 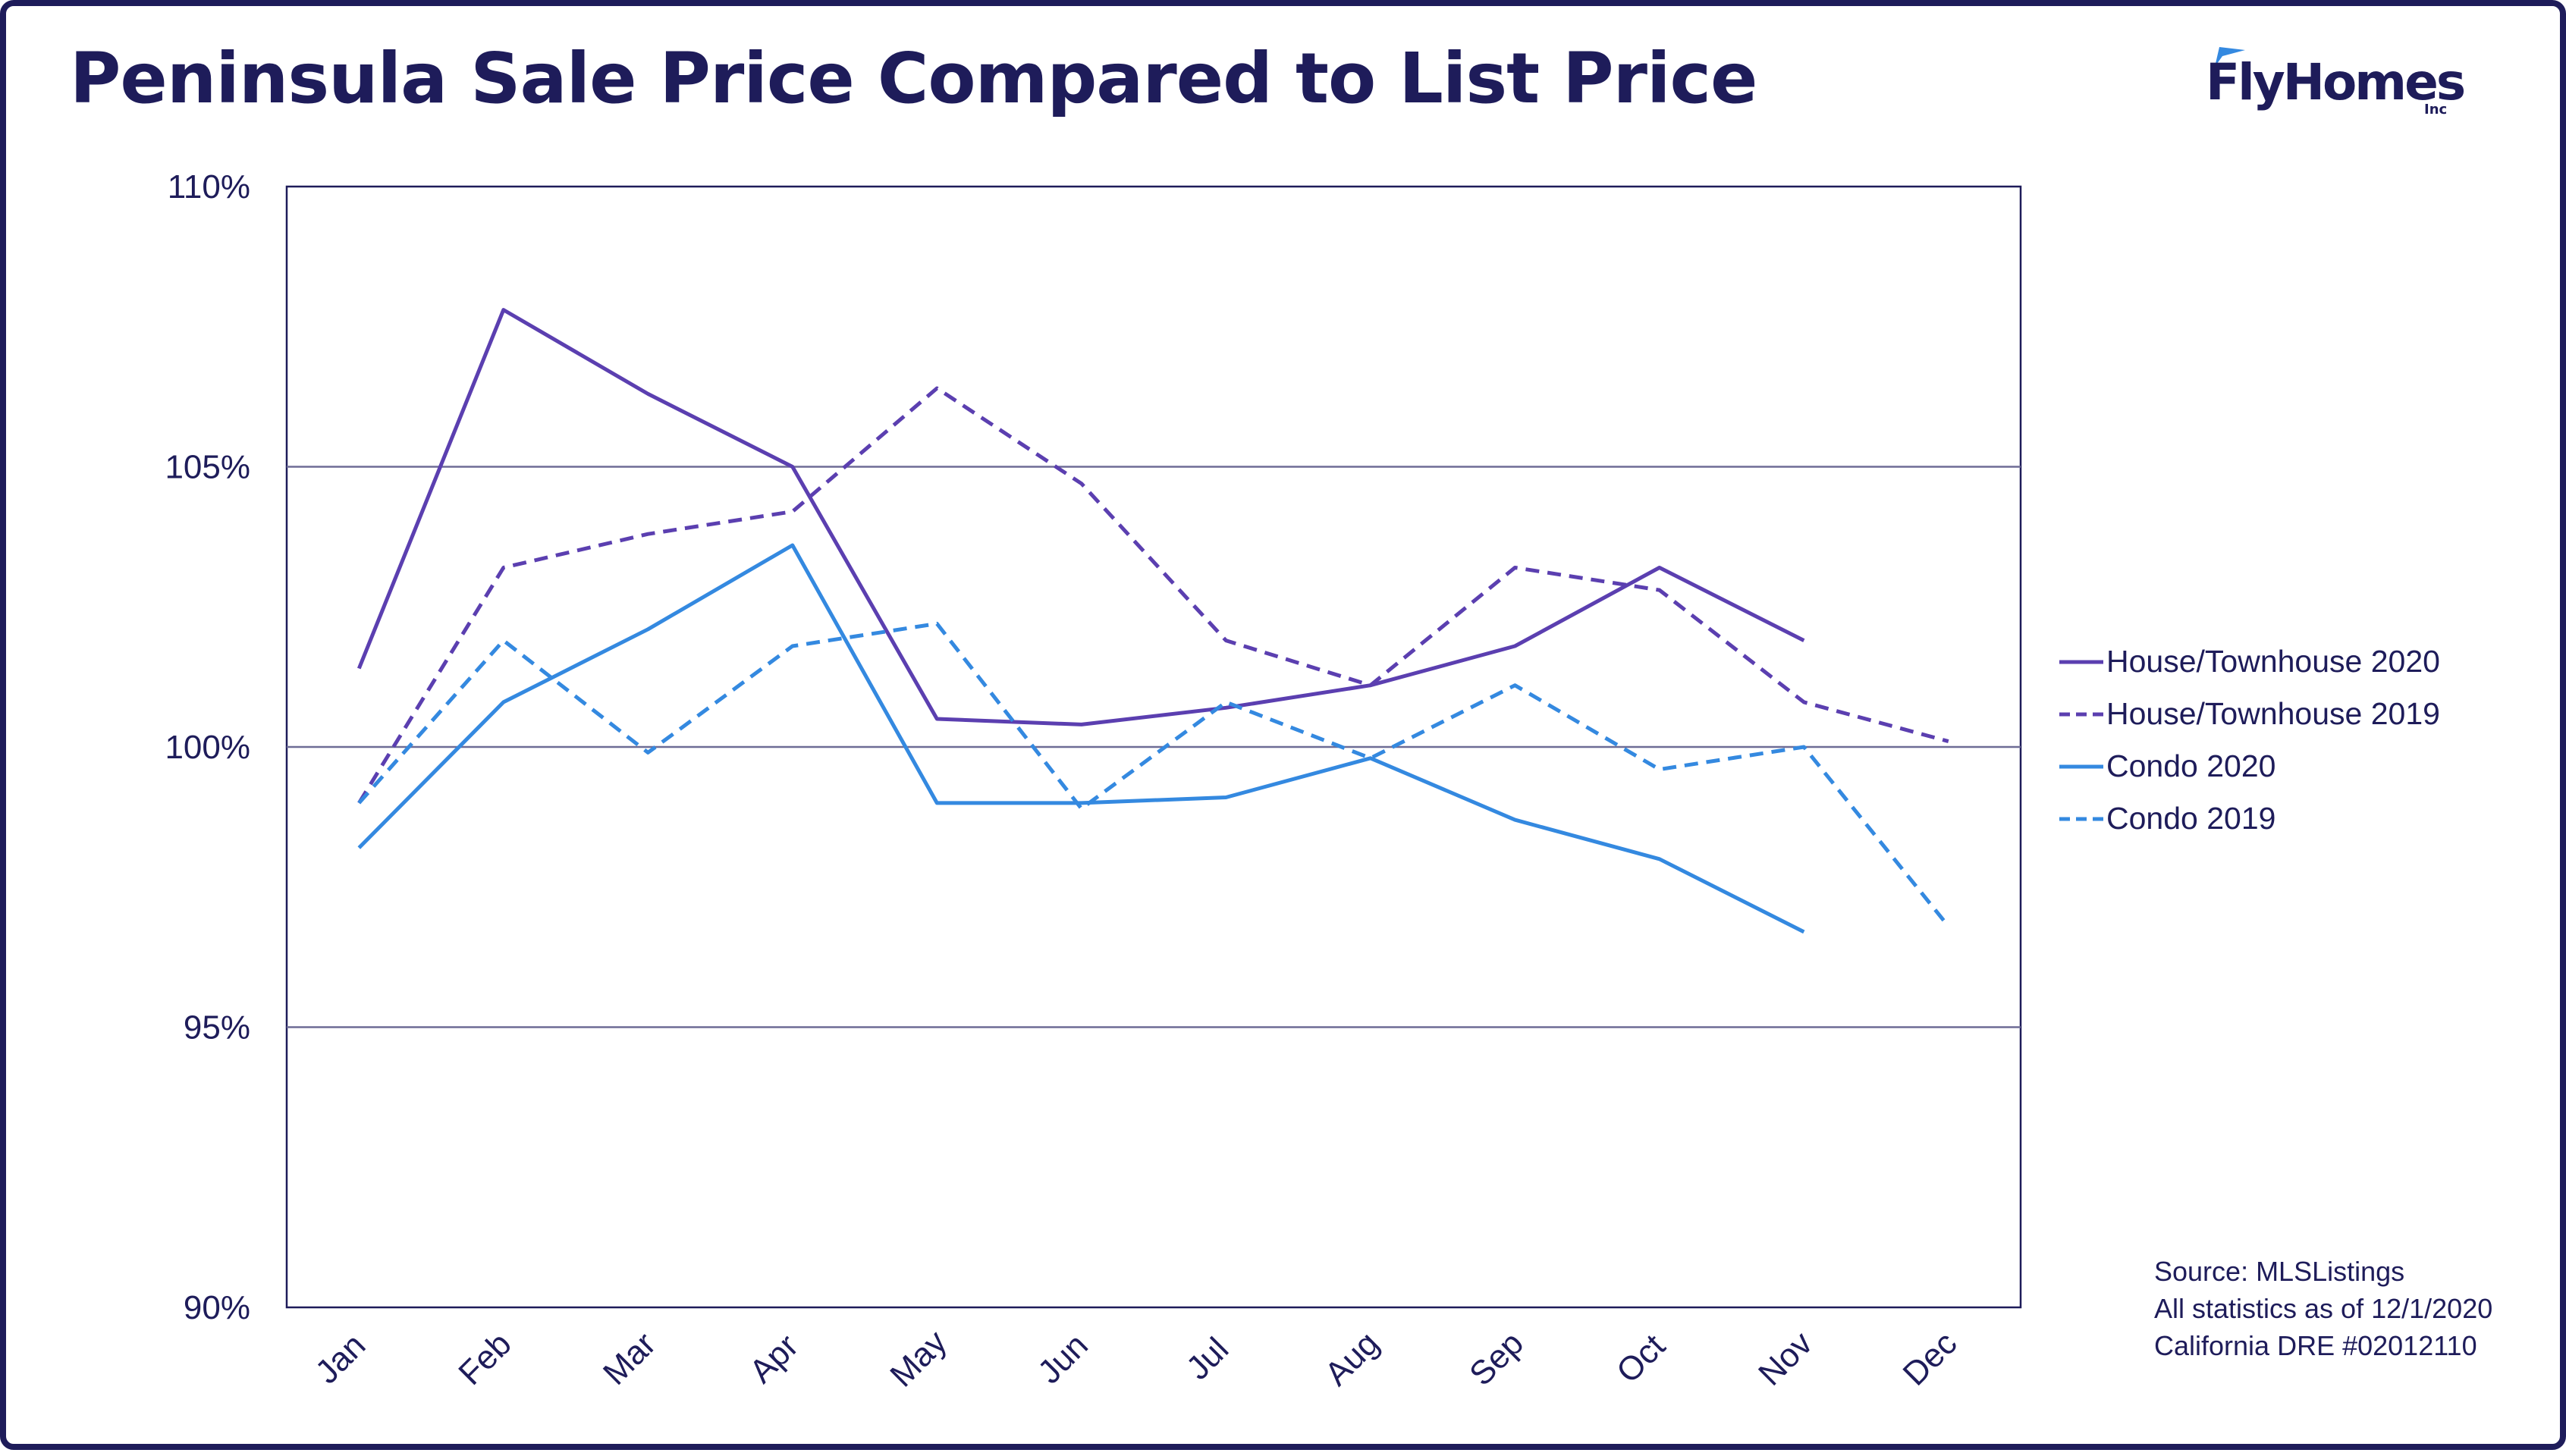 I want to click on legend-label: Condo 2020, so click(x=2191, y=765).